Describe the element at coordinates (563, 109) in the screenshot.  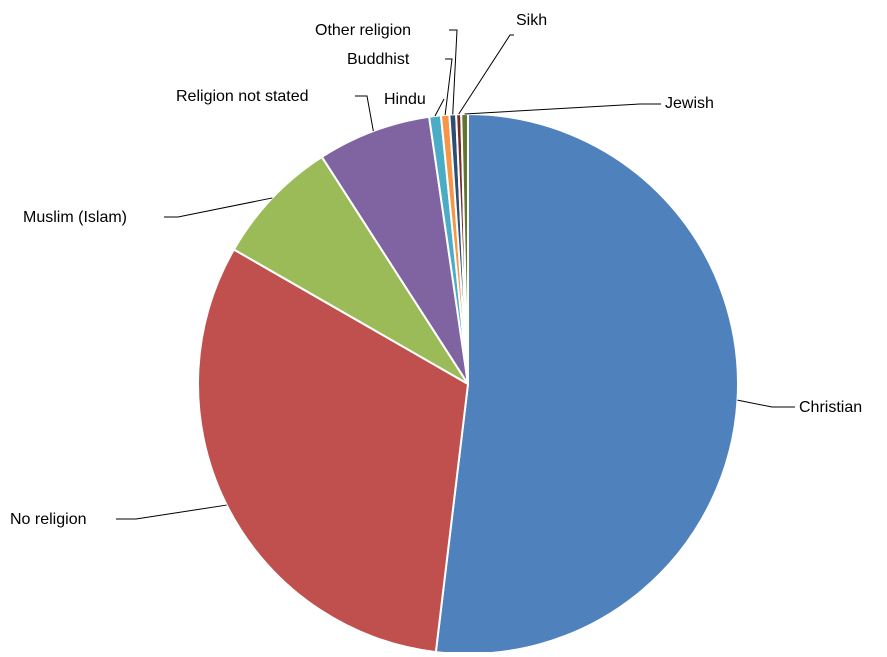
I see `leader-line-jewish` at that location.